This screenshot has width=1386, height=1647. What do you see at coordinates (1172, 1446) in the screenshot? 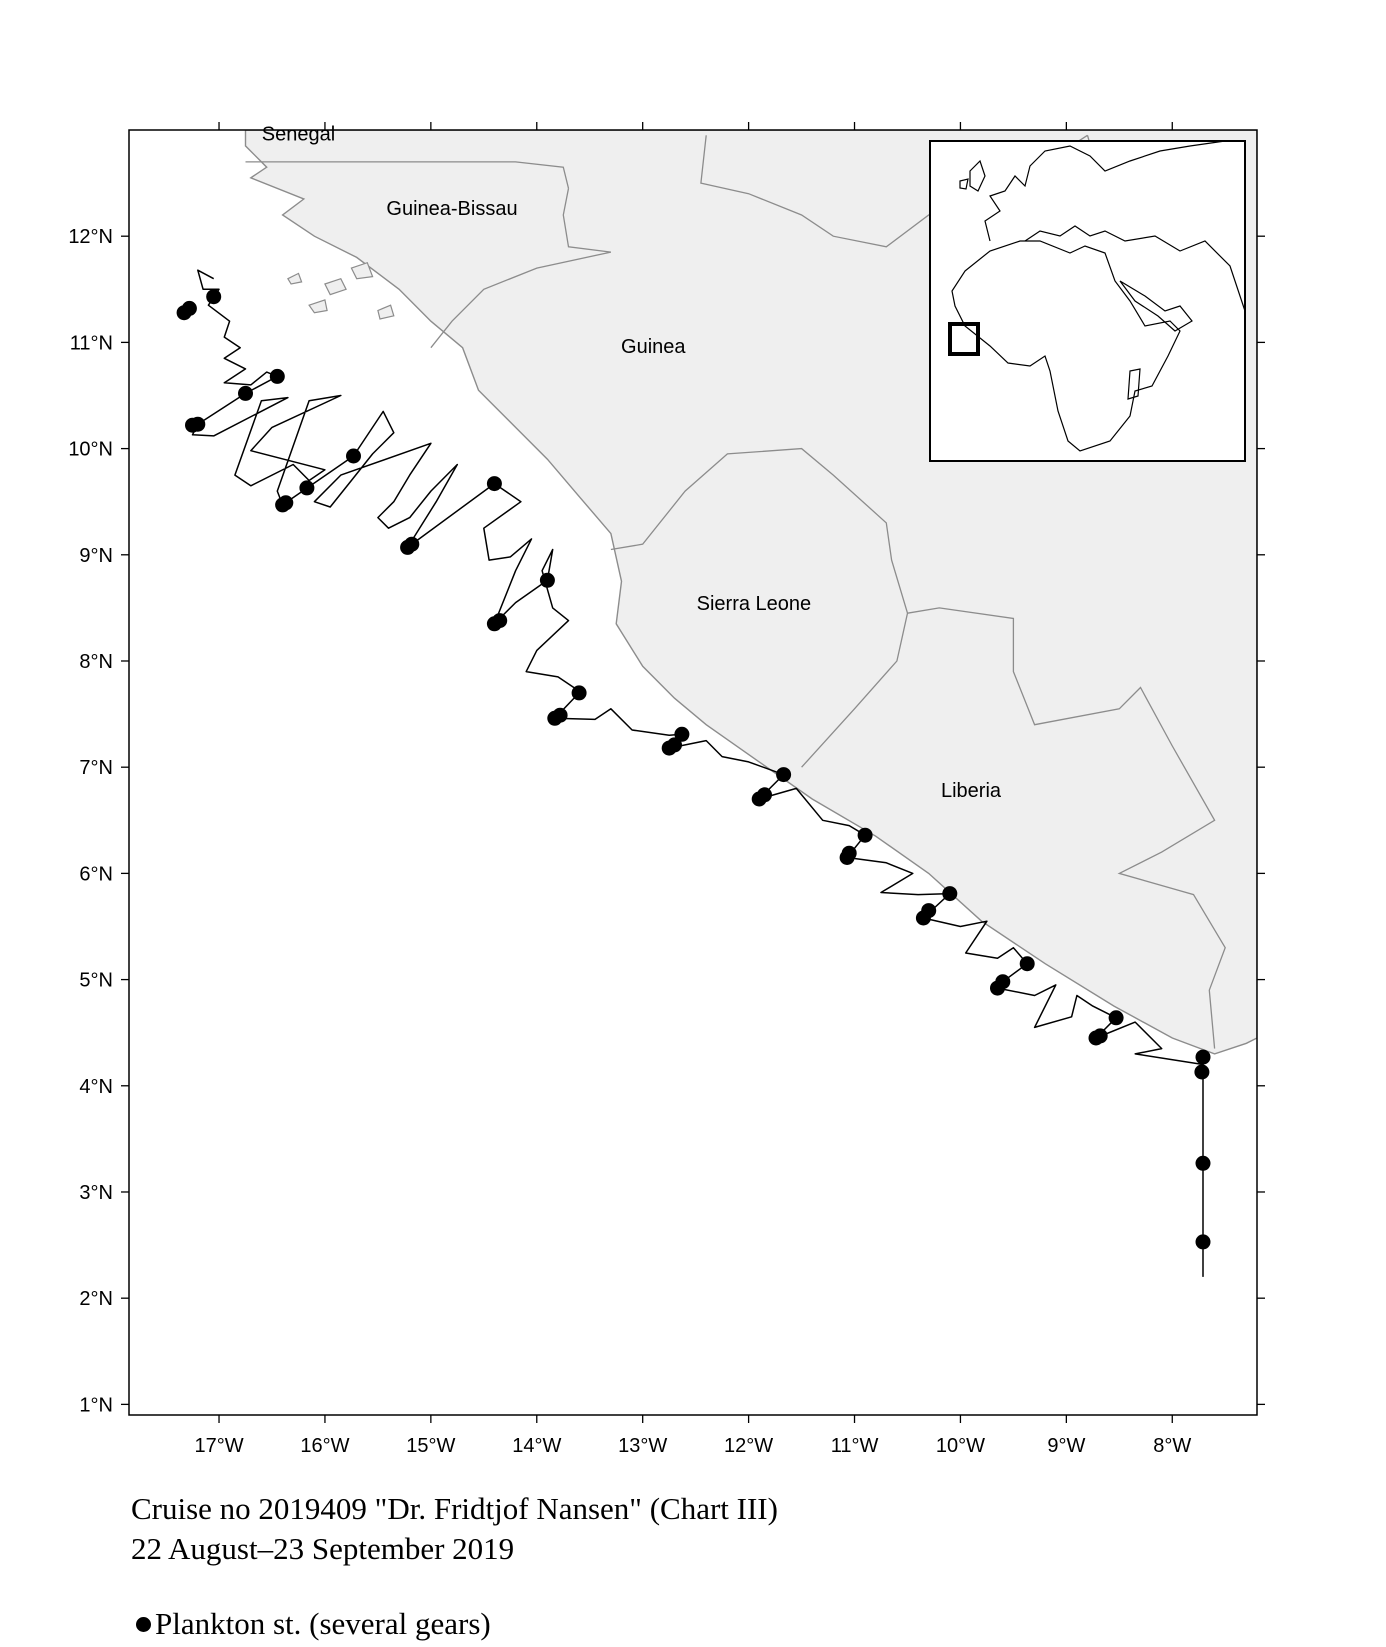
I see `lon-tick-label: 8°W` at bounding box center [1172, 1446].